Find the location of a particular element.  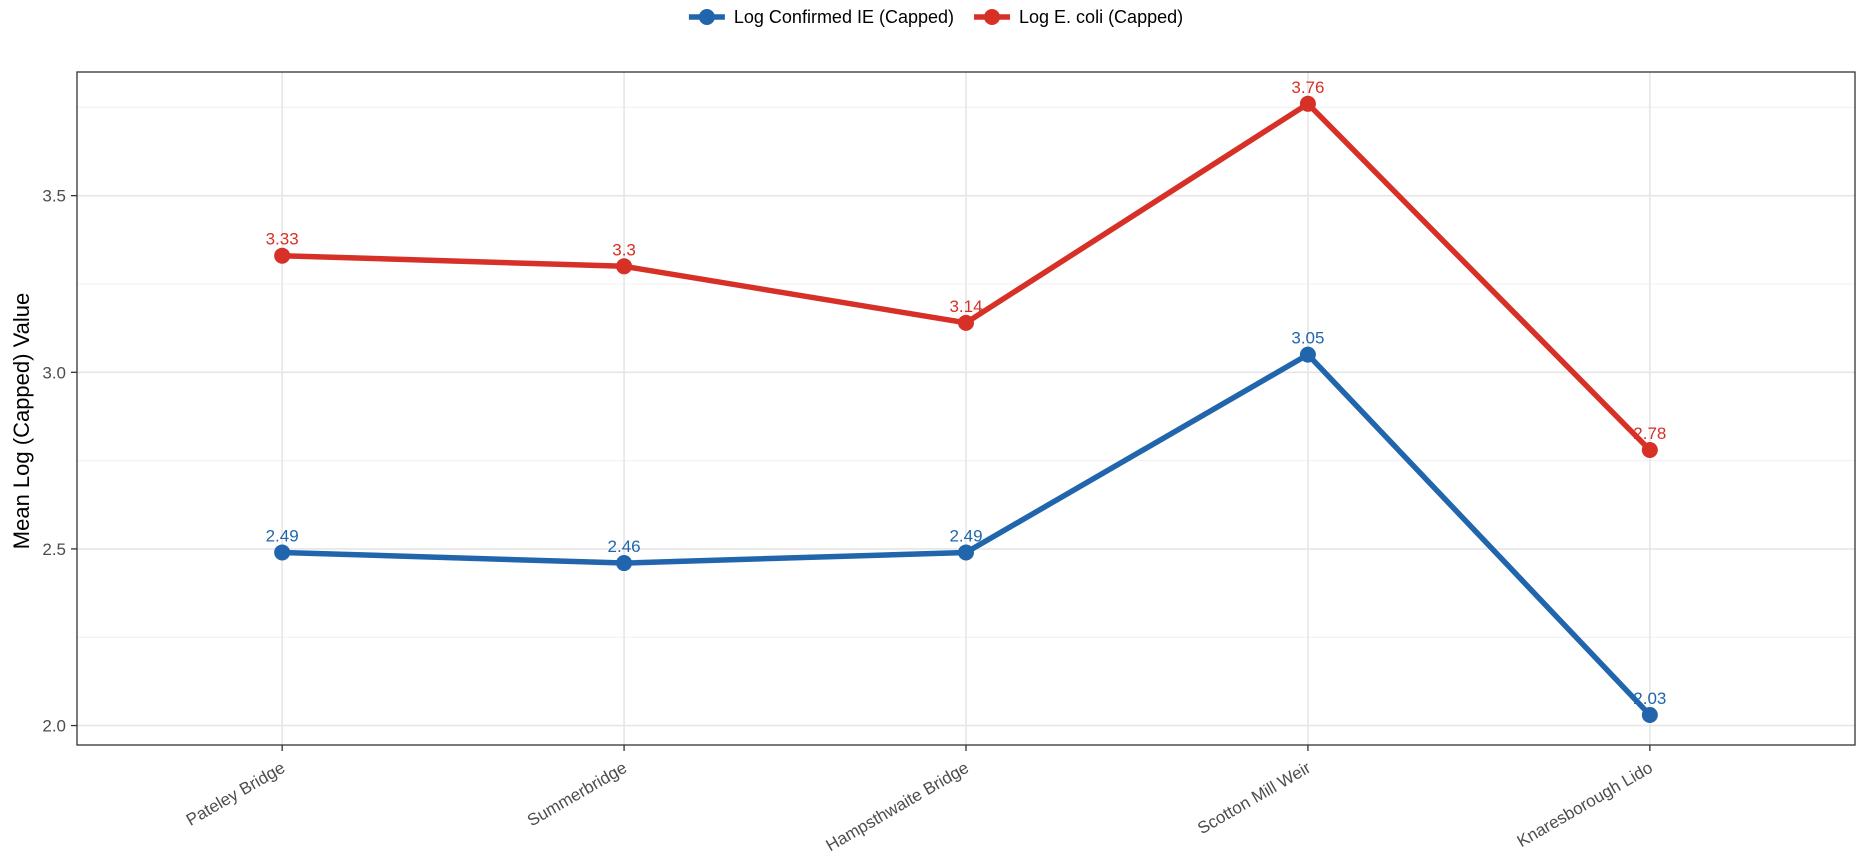

y-tick-label: 2.0 is located at coordinates (54, 726).